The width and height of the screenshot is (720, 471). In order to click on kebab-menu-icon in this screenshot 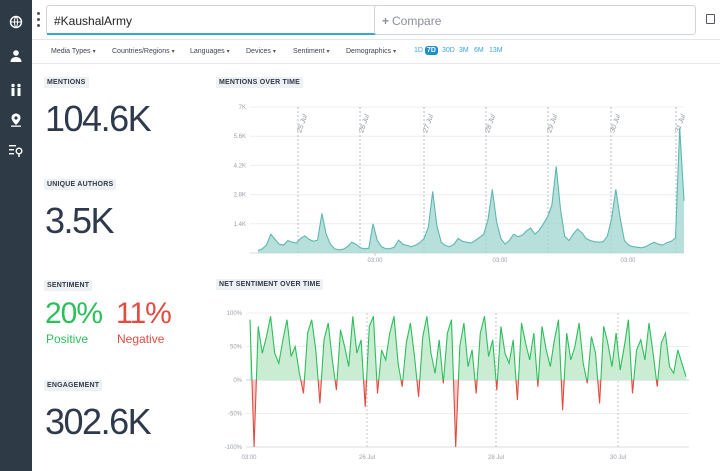, I will do `click(39, 20)`.